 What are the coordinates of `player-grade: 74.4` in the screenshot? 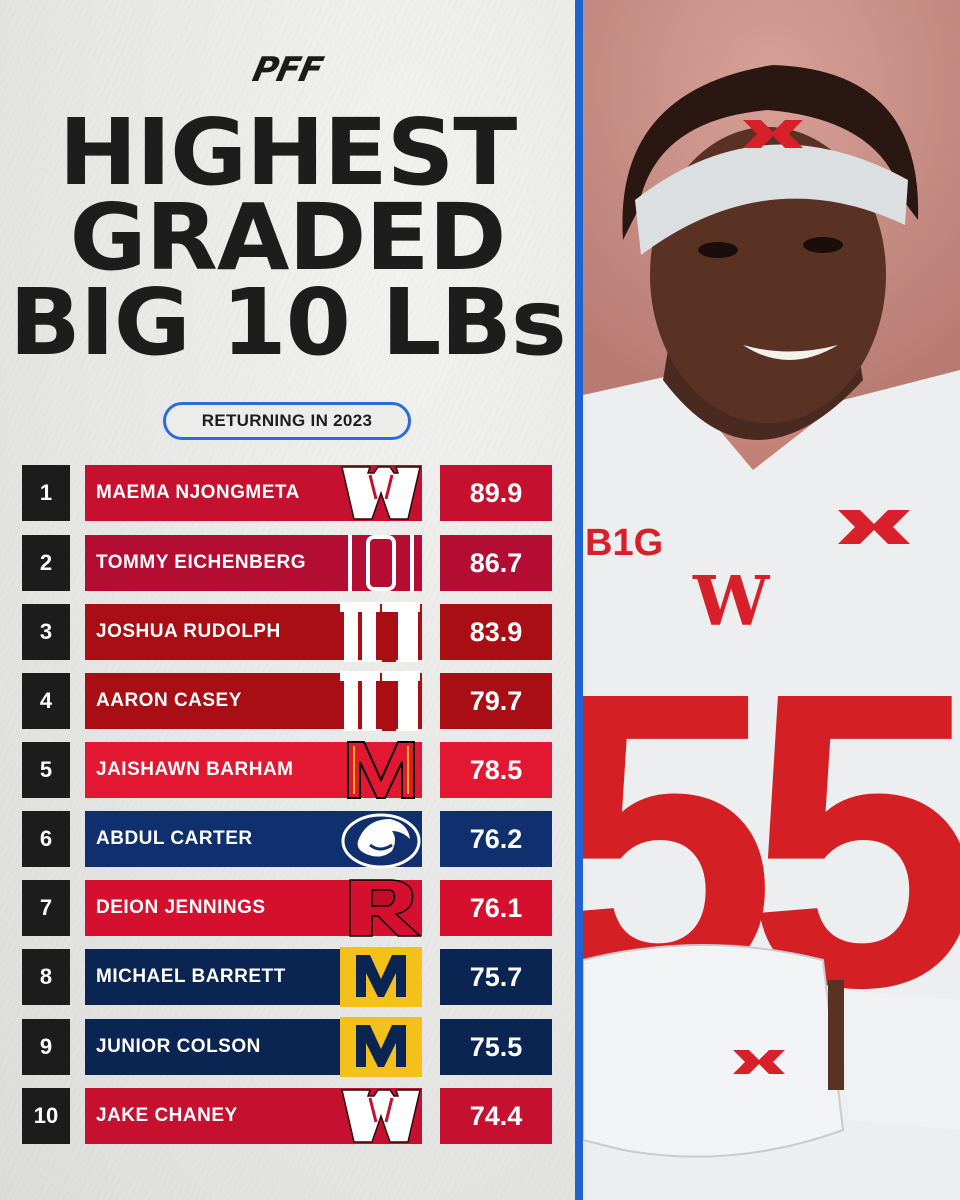 It's located at (496, 1116).